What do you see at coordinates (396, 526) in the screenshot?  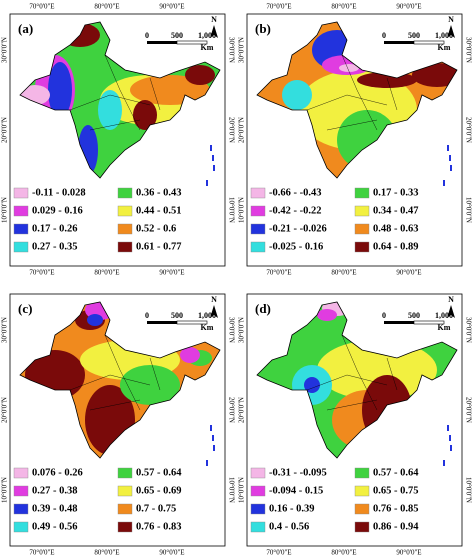 I see `legend-label: 0.86 - 0.94` at bounding box center [396, 526].